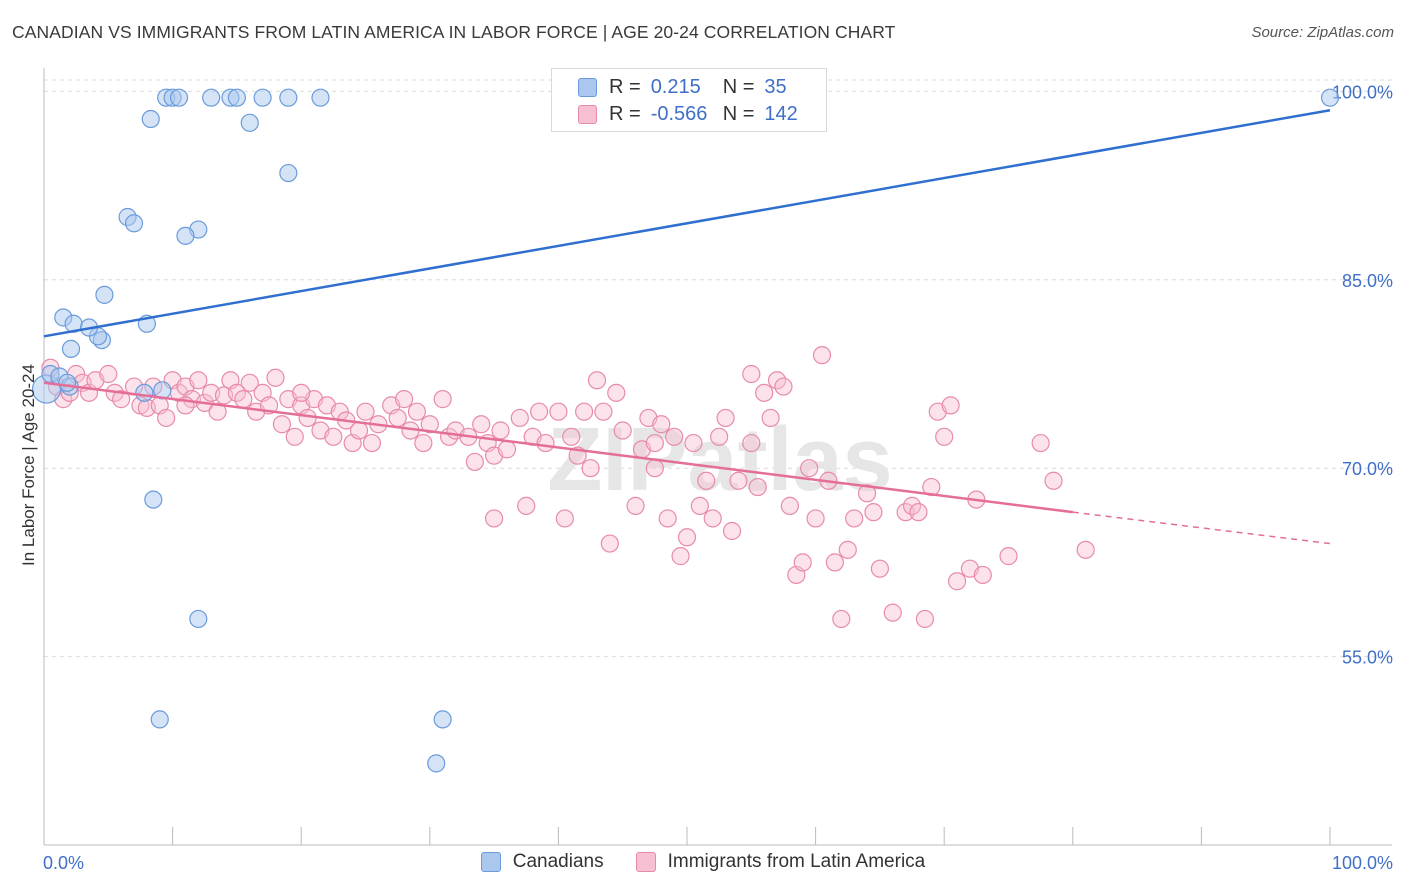  I want to click on legend-item-canadians: Canadians, so click(542, 862).